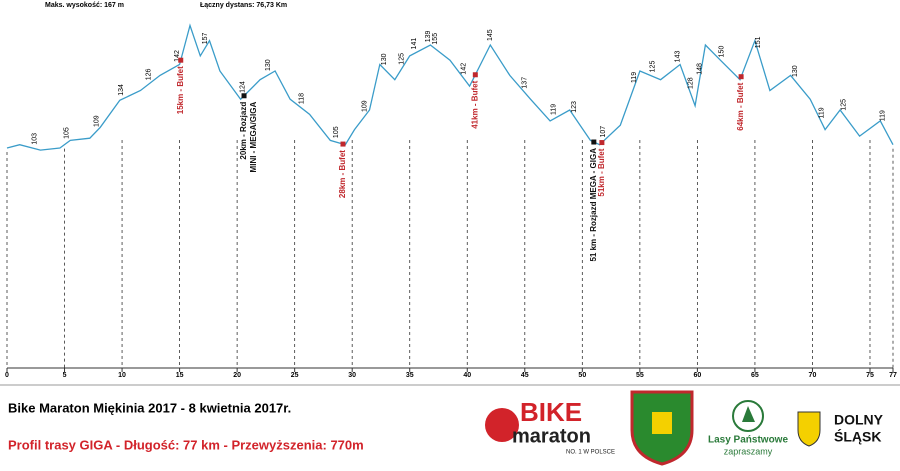  What do you see at coordinates (243, 131) in the screenshot?
I see `annotation: 20km - Rozjazd` at bounding box center [243, 131].